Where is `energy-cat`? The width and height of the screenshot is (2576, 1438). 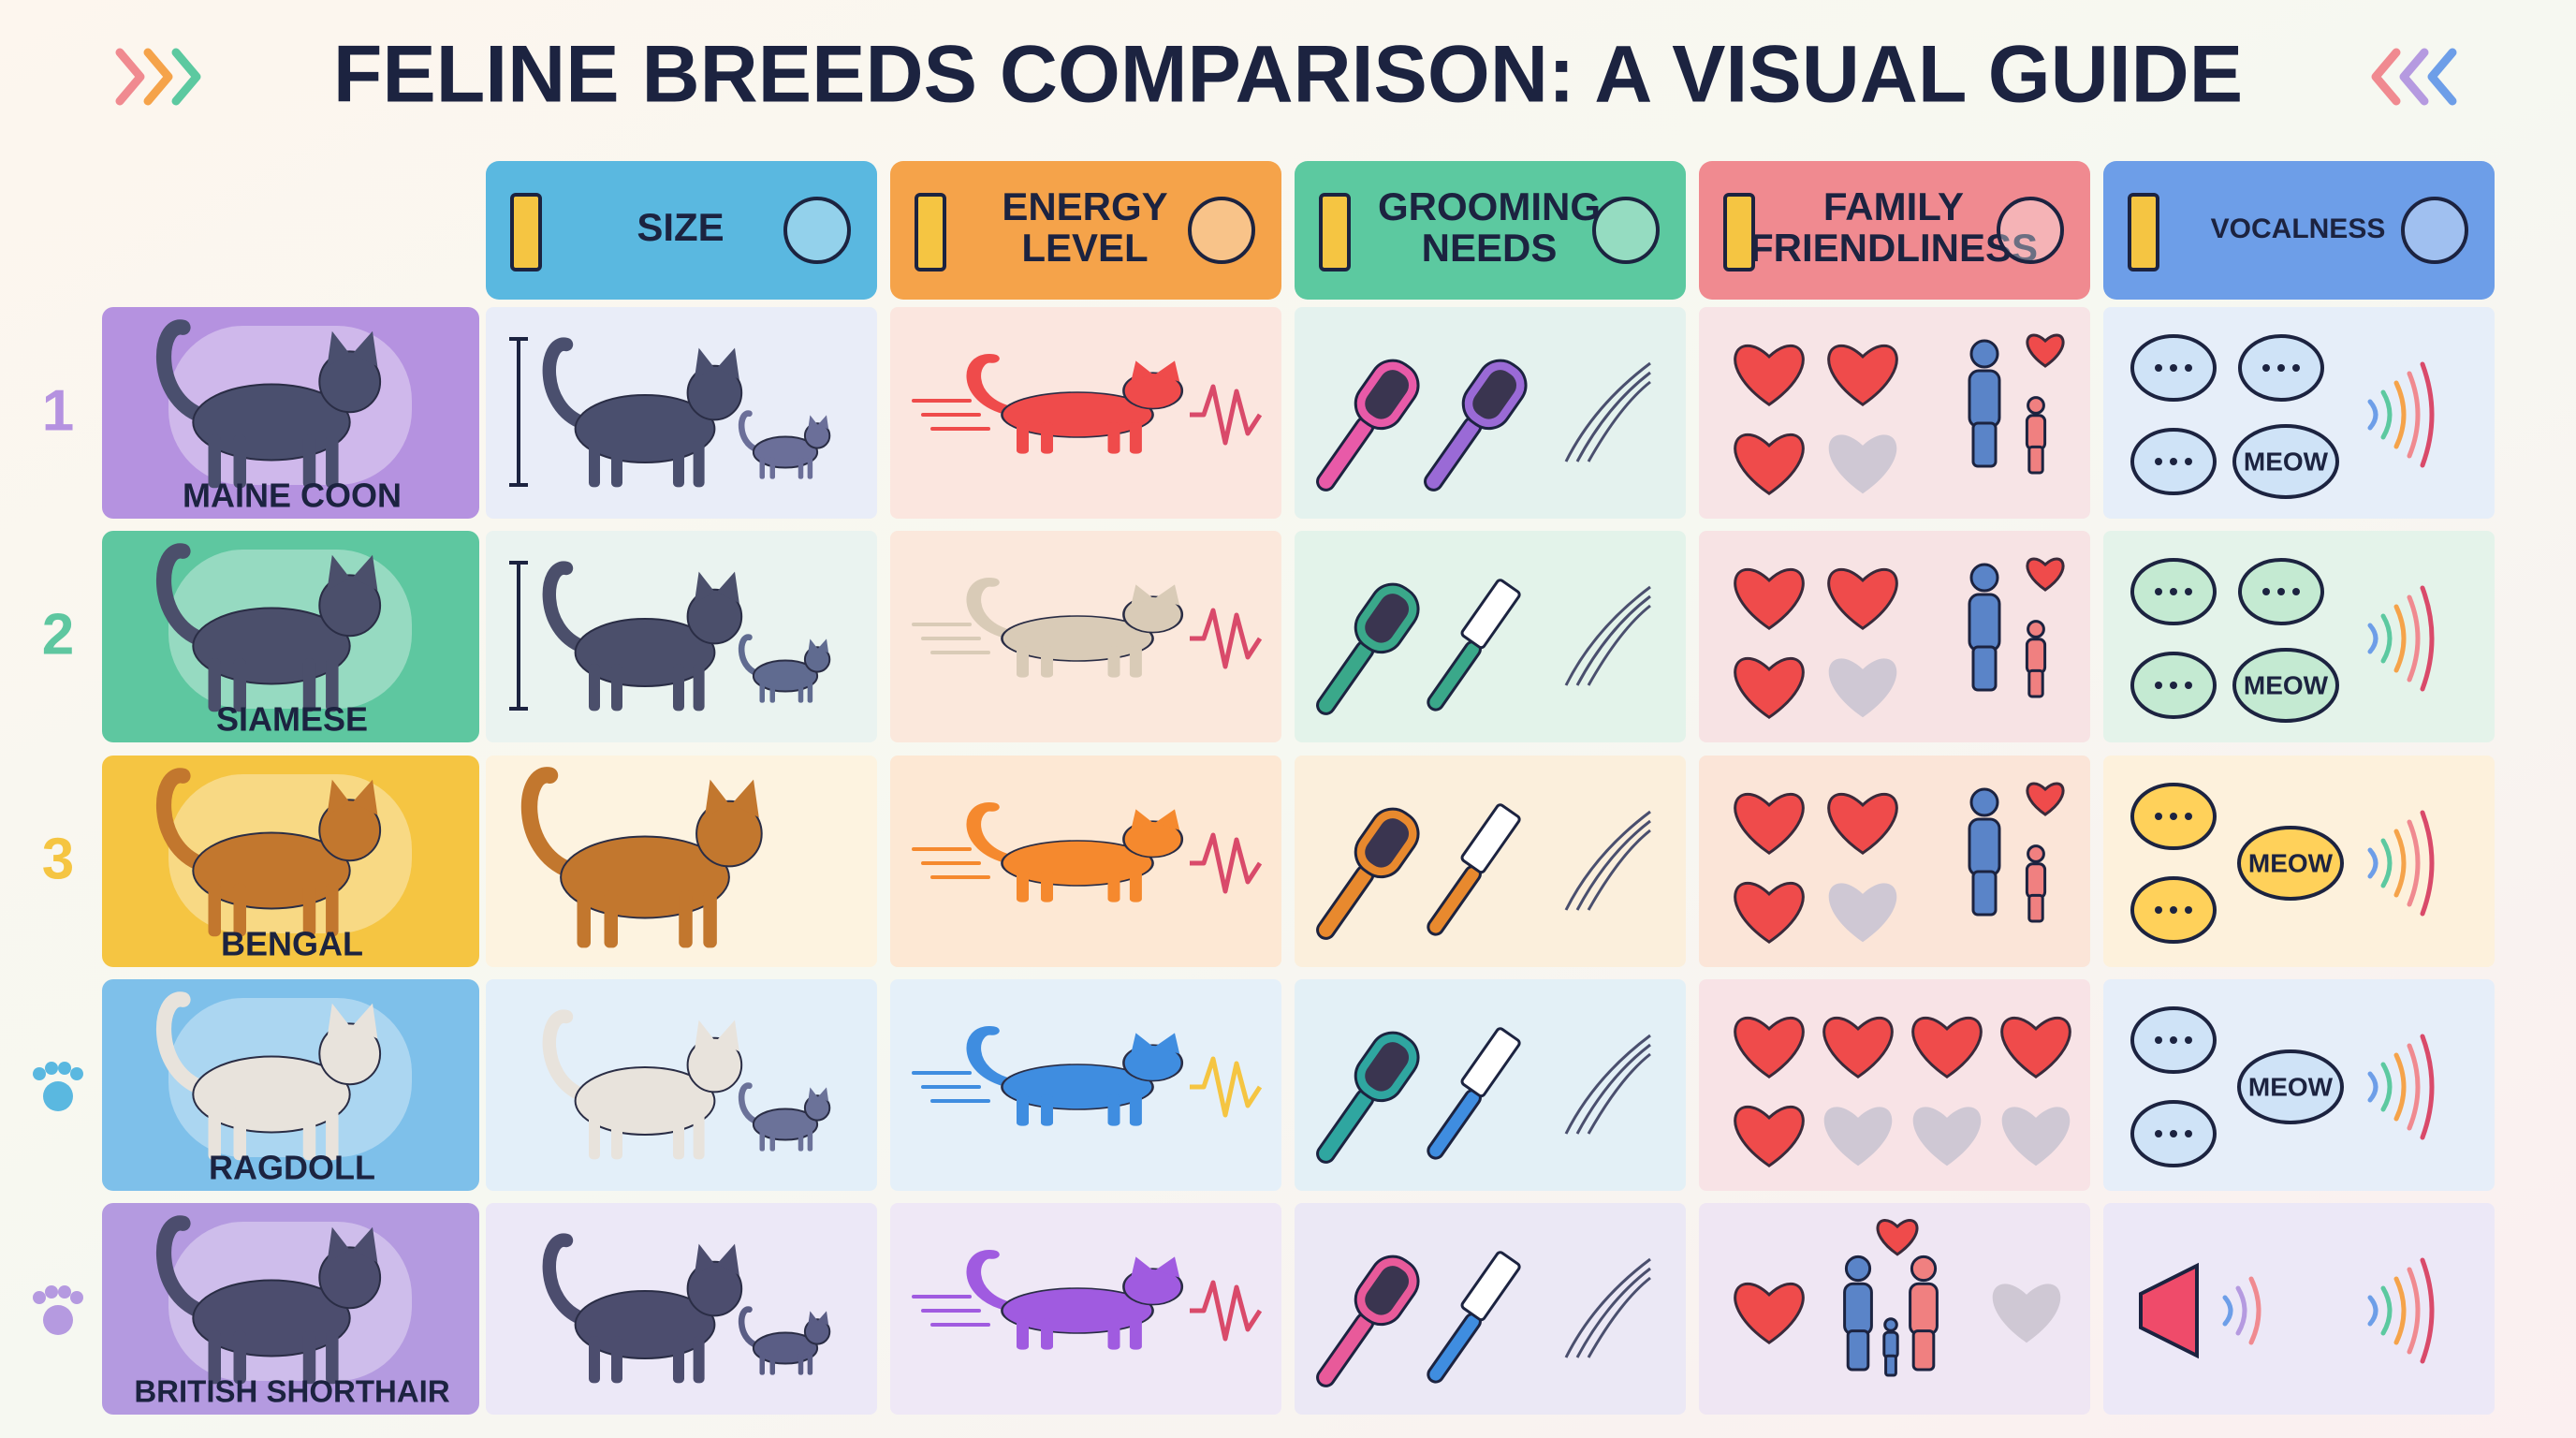
energy-cat is located at coordinates (1075, 404).